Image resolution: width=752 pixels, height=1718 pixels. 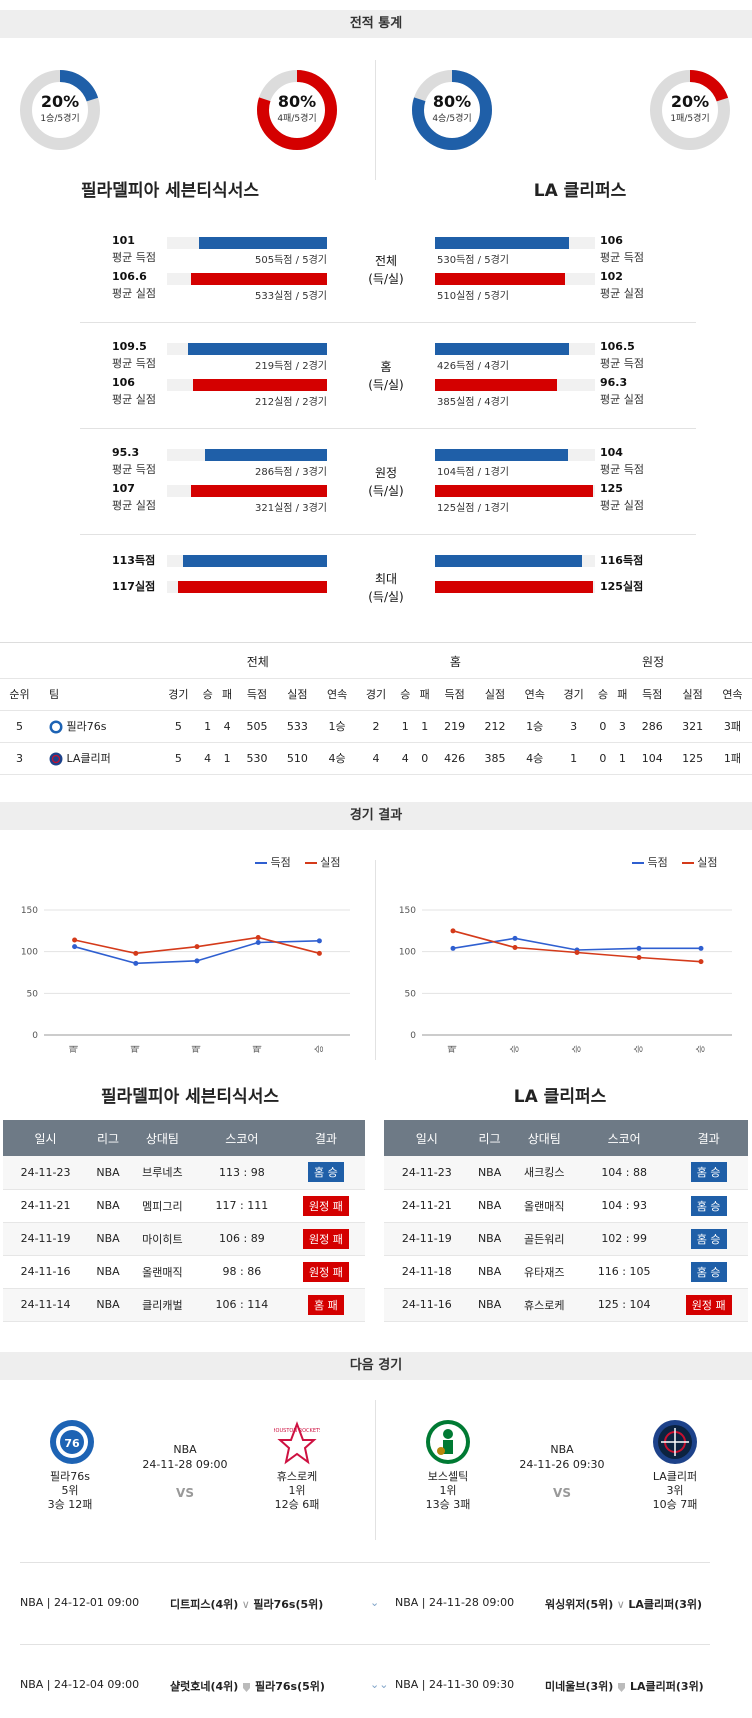 I want to click on schedule-date: NBA | 24-11-30 09:30, so click(x=455, y=1684).